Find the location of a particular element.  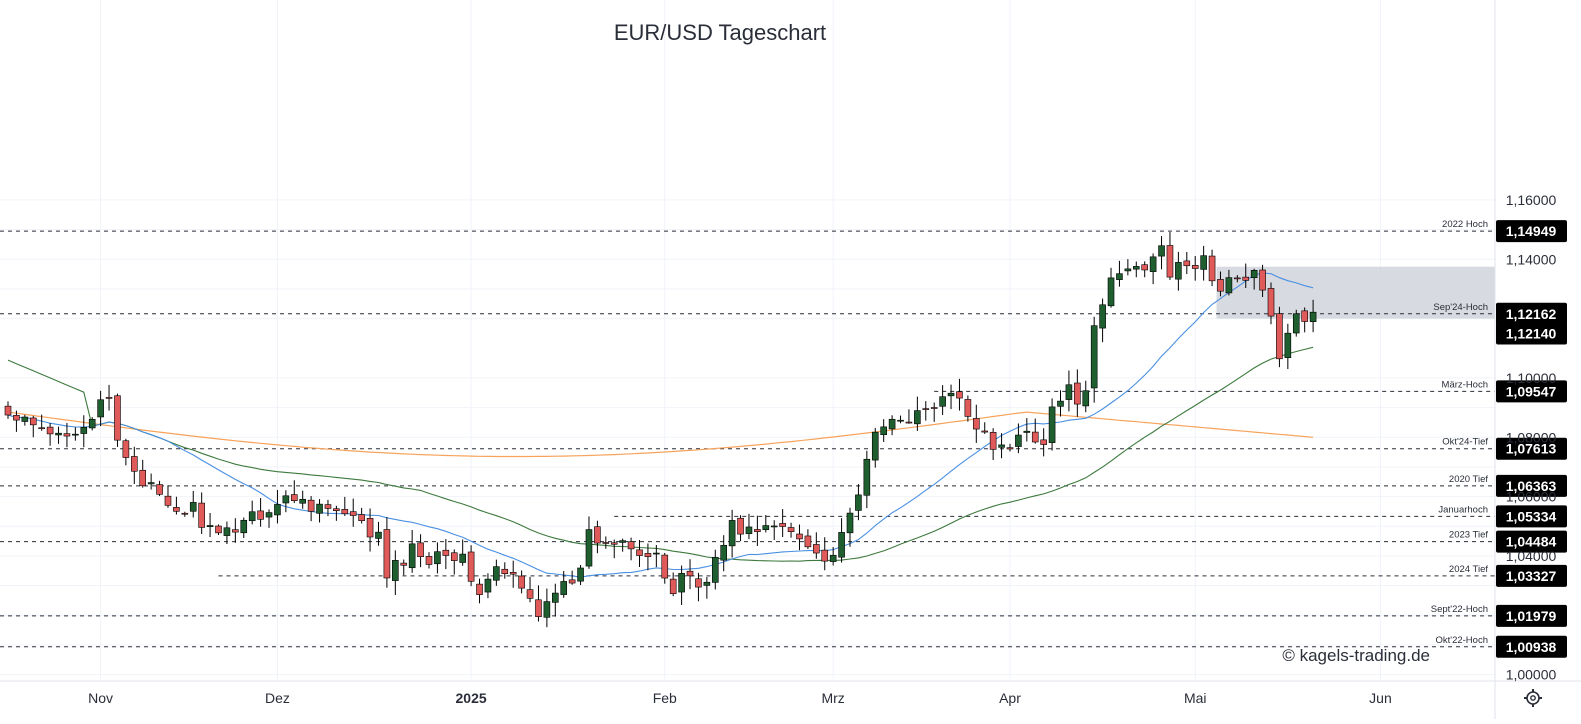

x-tick-label: Dez is located at coordinates (277, 698).